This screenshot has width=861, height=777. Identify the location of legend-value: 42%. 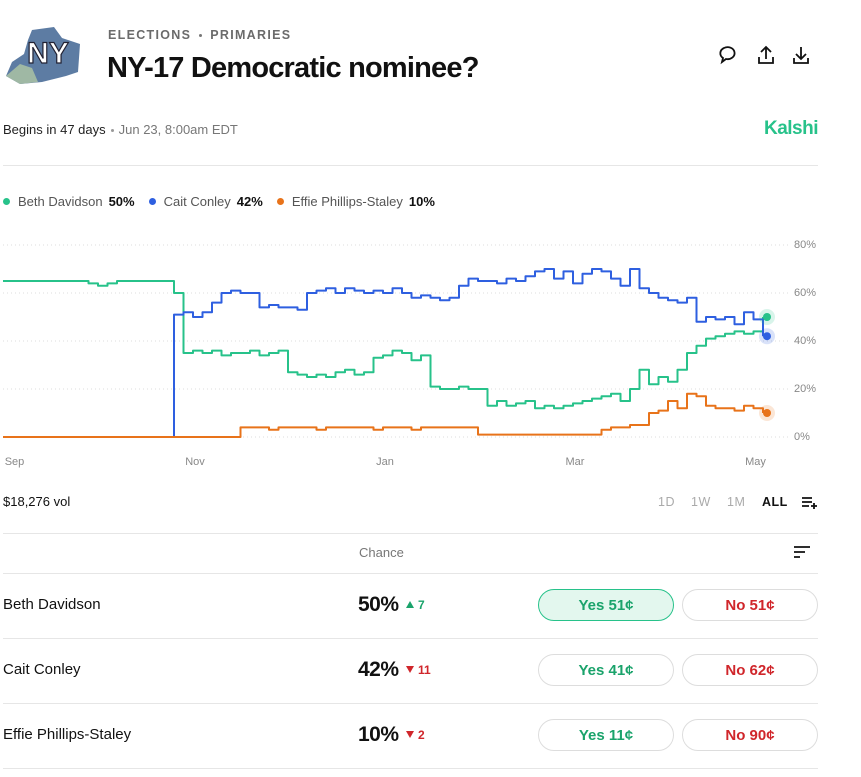
(249, 201).